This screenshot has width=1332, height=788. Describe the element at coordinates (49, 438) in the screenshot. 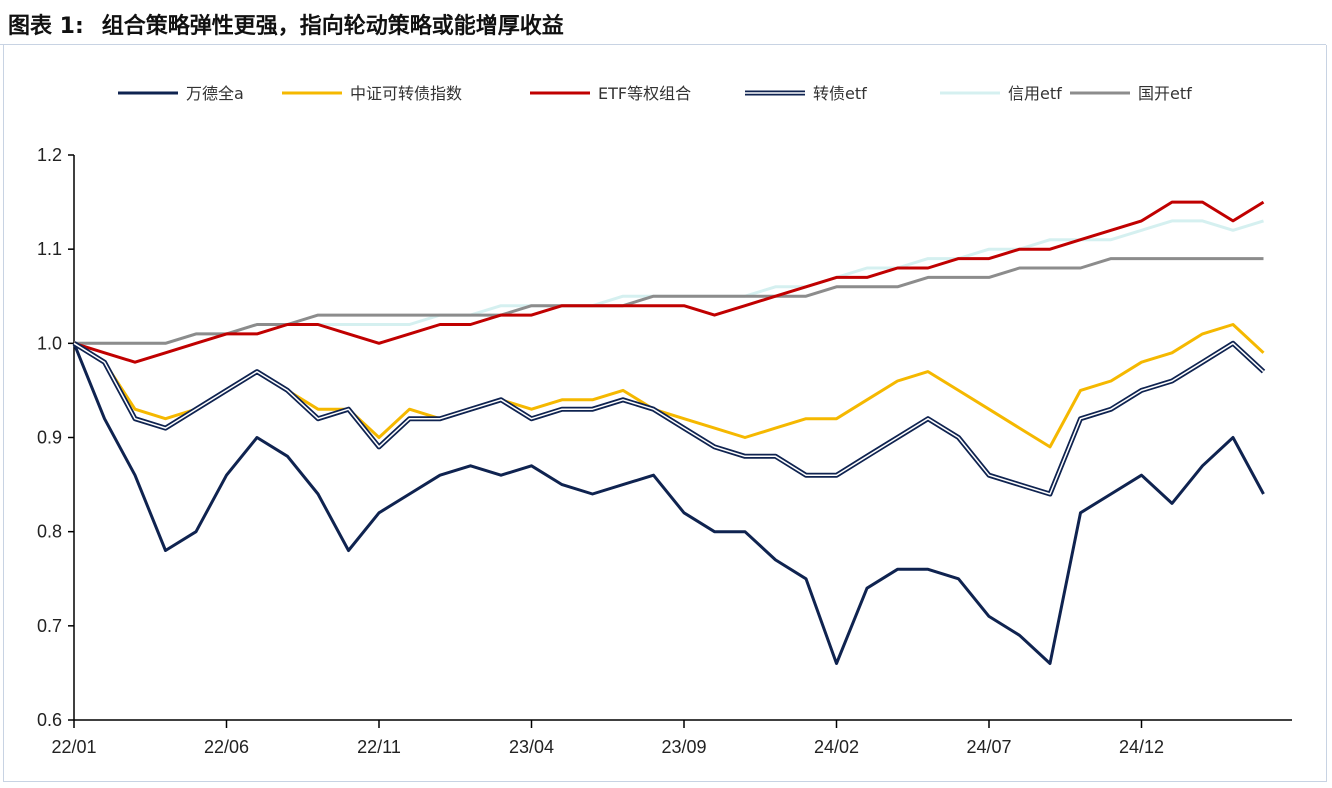

I see `y-tick-label: 0.9` at that location.